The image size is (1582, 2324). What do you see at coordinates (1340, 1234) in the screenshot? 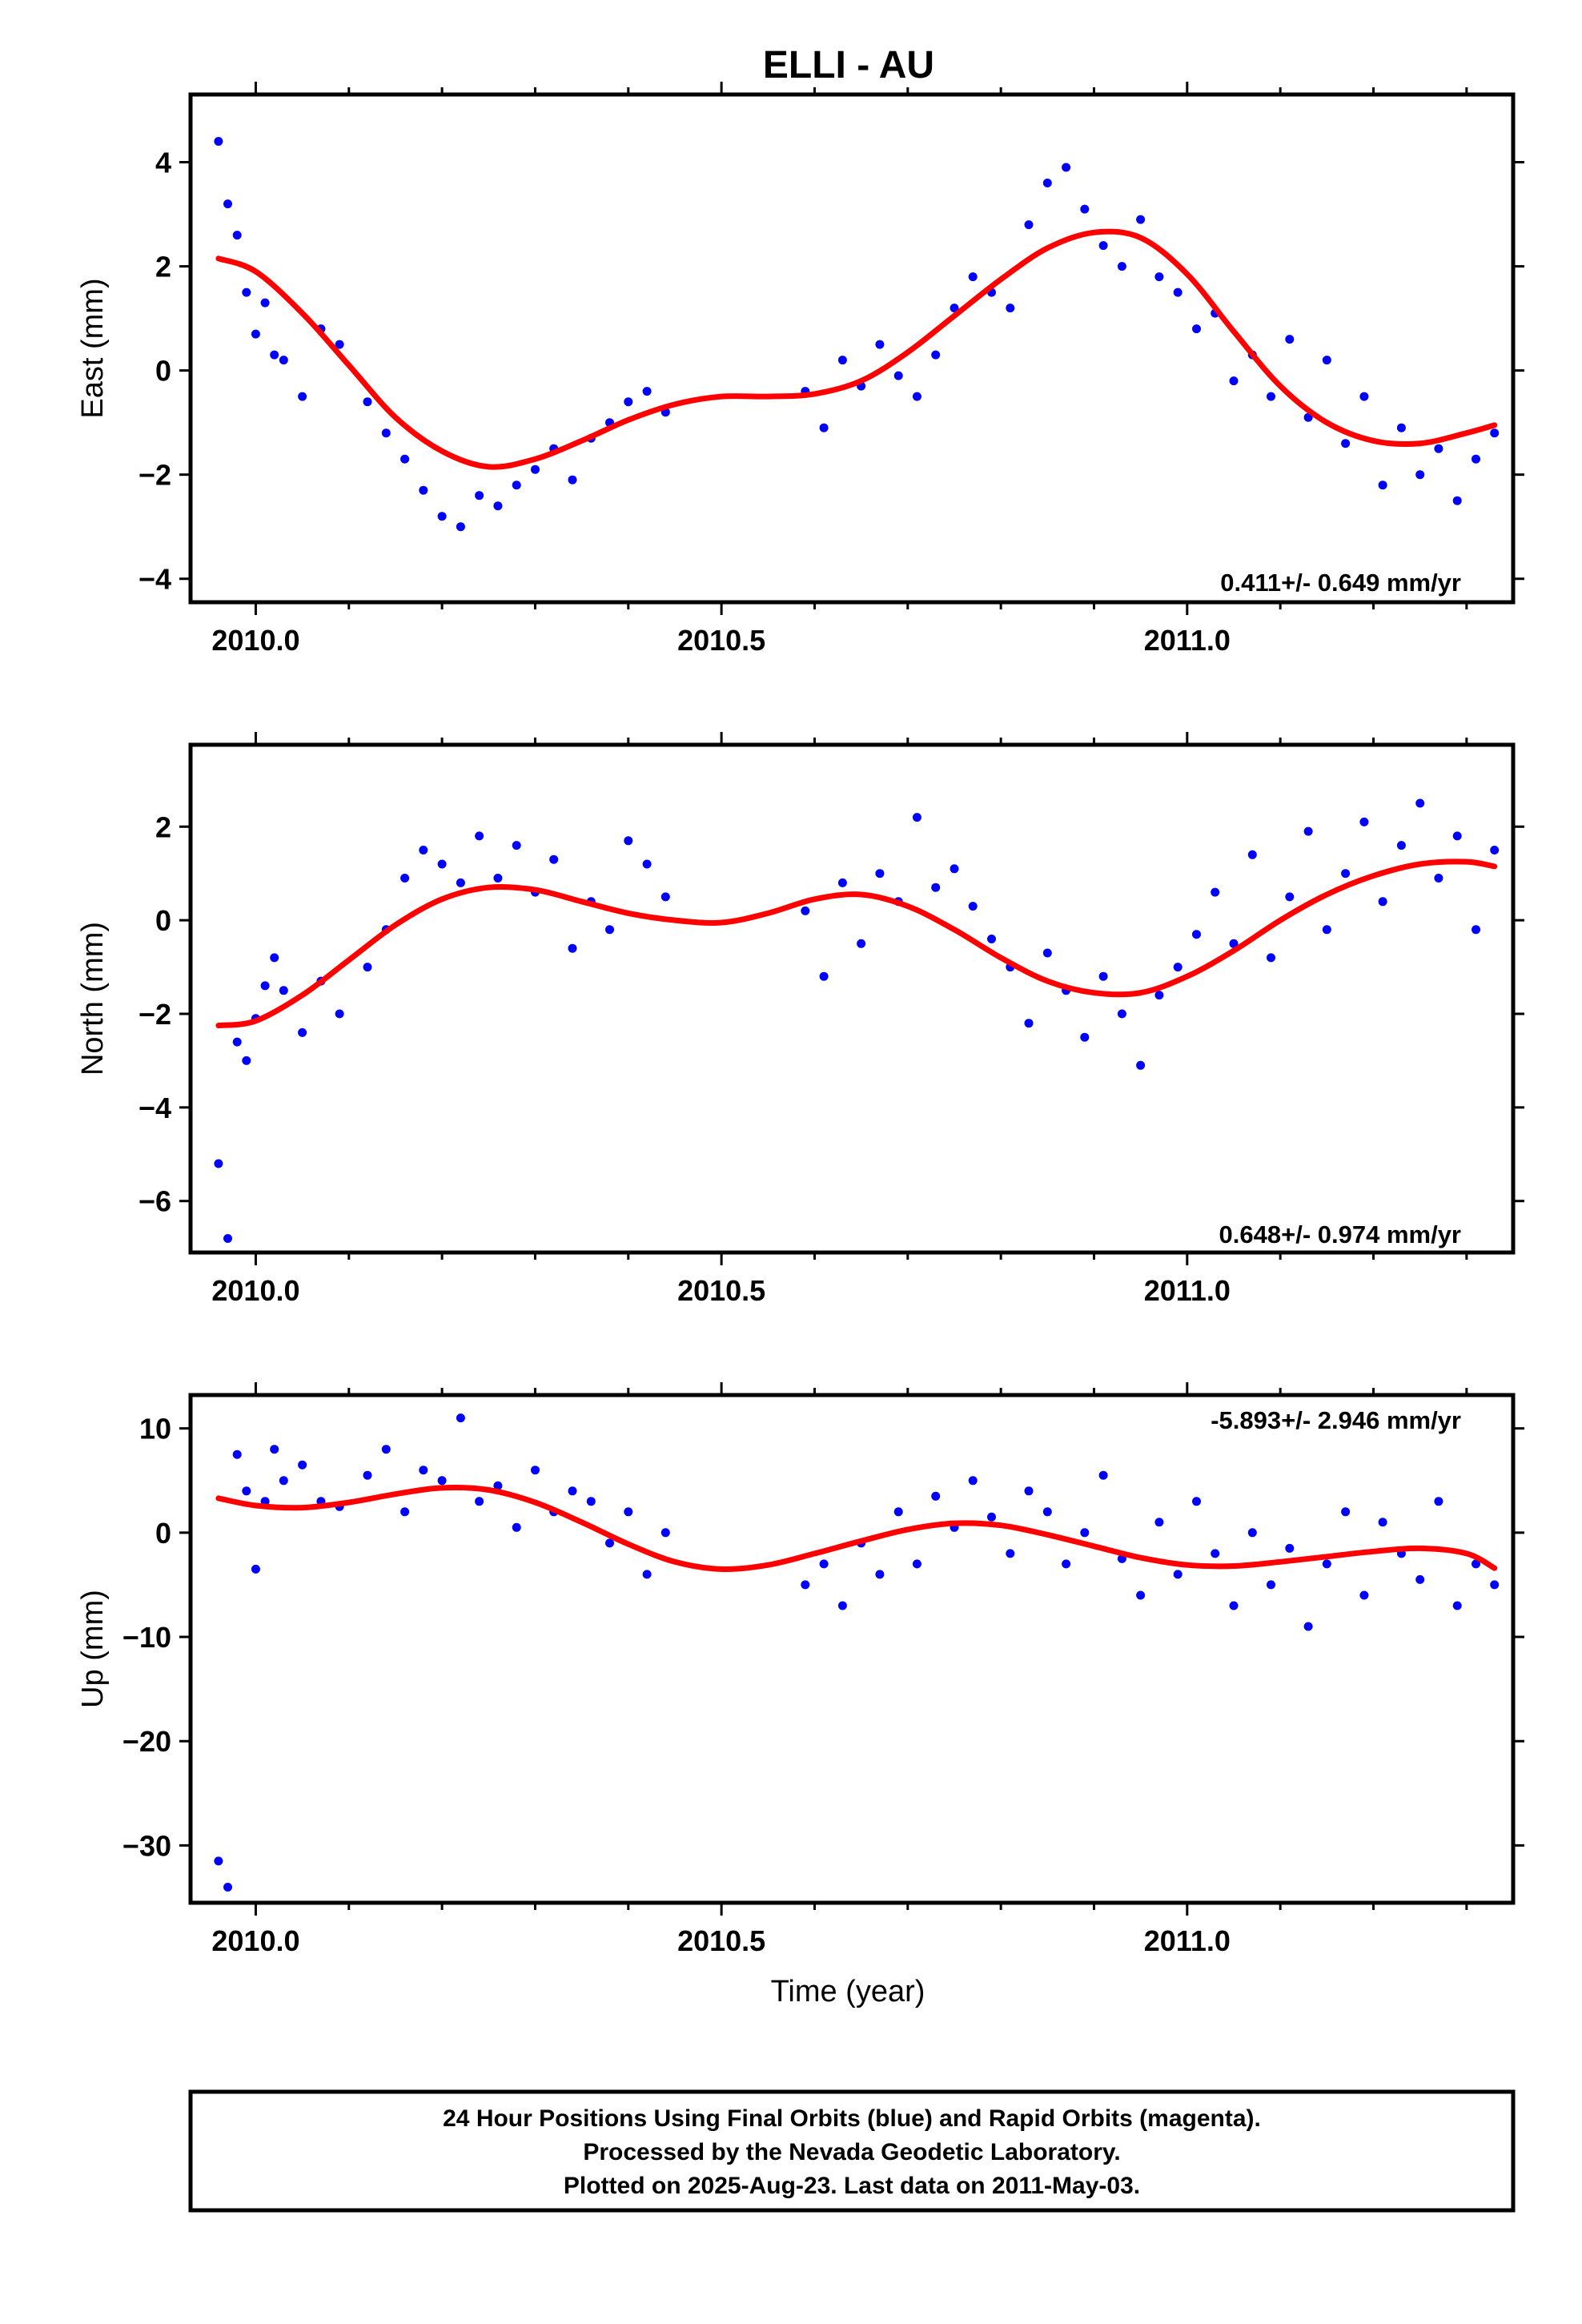
I see `rate-label: 0.648+/- 0.974 mm/yr` at bounding box center [1340, 1234].